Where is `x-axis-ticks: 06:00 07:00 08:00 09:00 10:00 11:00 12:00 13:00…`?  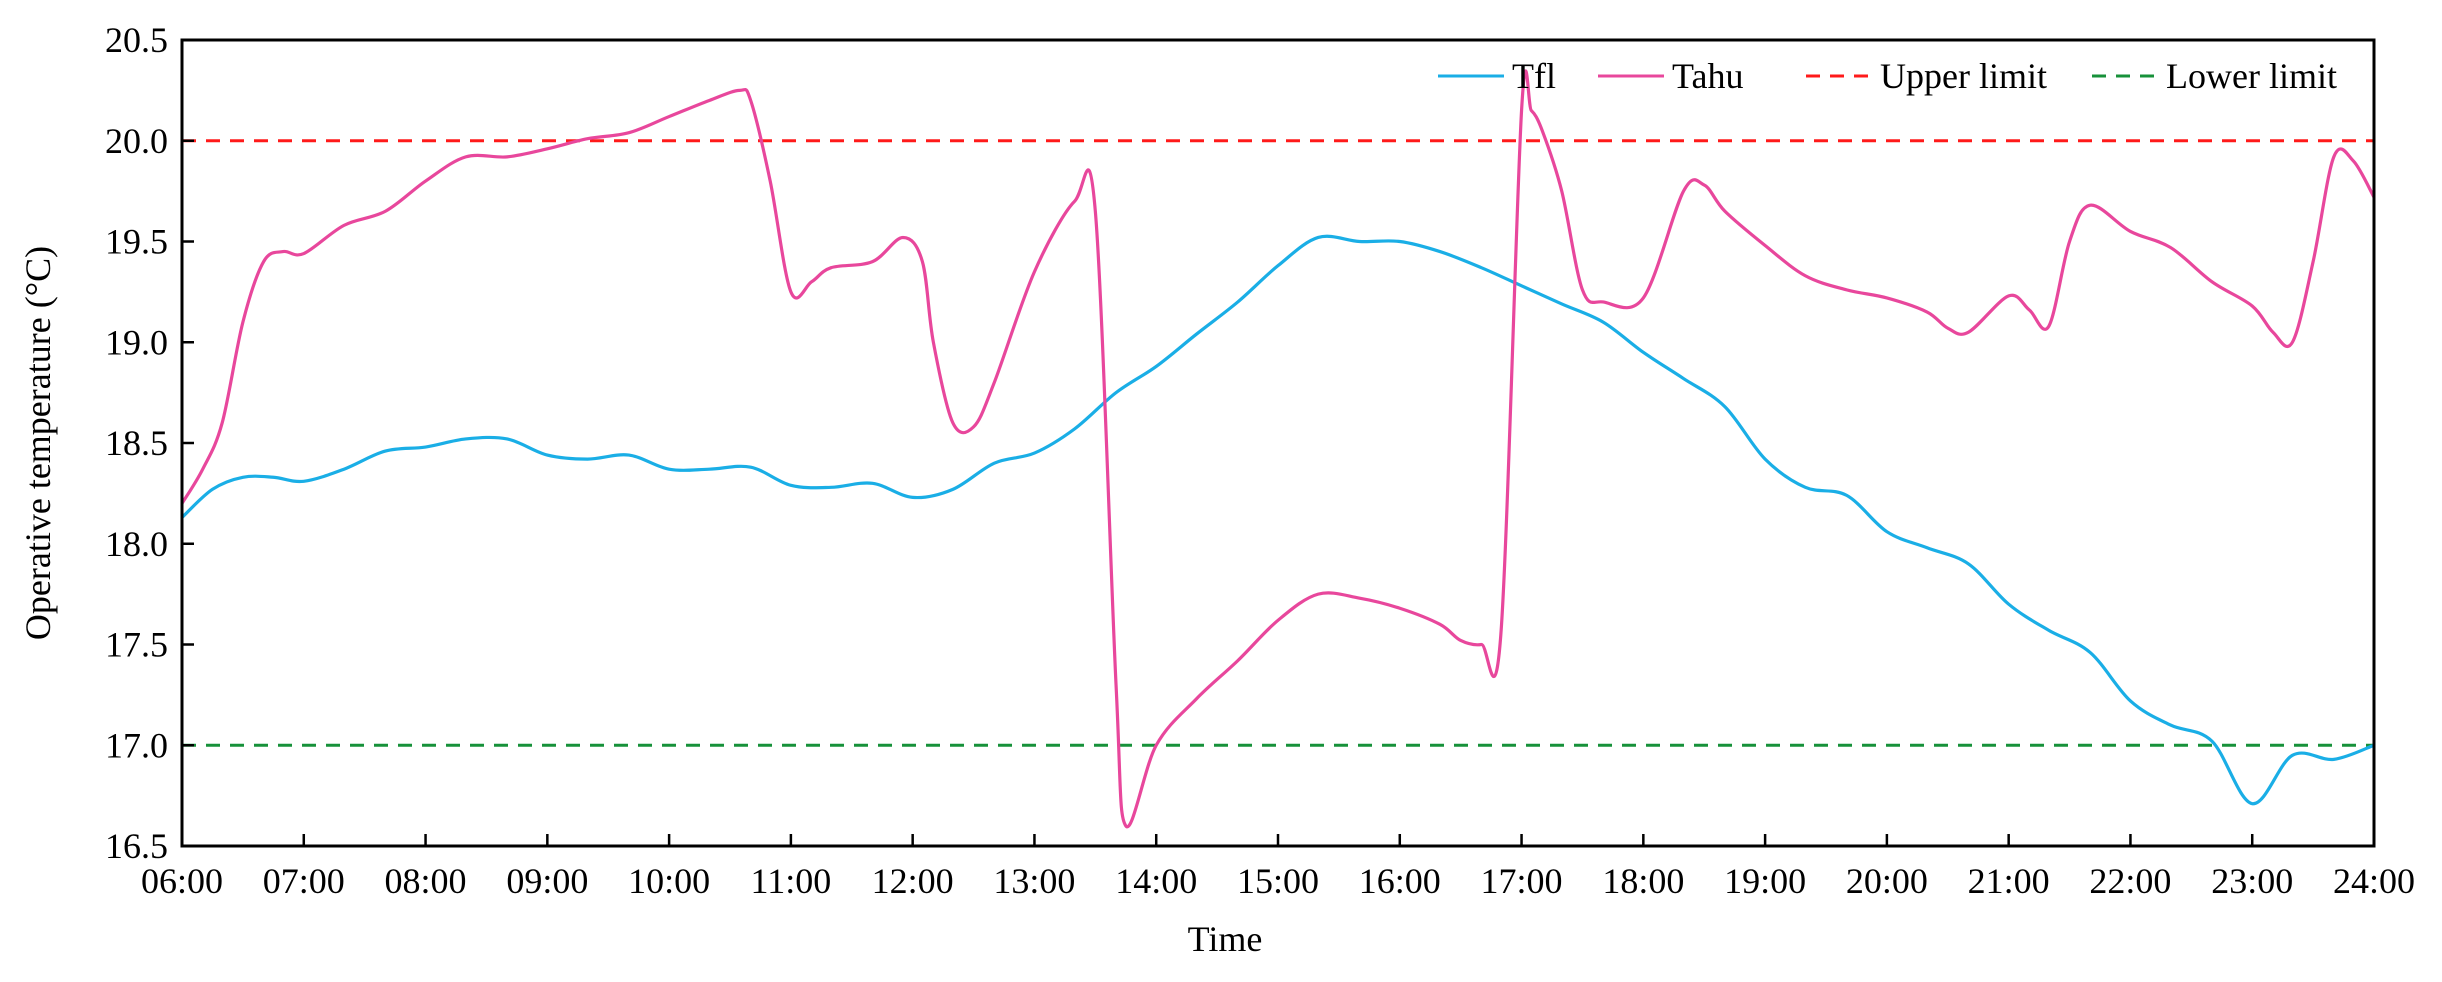 x-axis-ticks: 06:00 07:00 08:00 09:00 10:00 11:00 12:00 13:00… is located at coordinates (1278, 867).